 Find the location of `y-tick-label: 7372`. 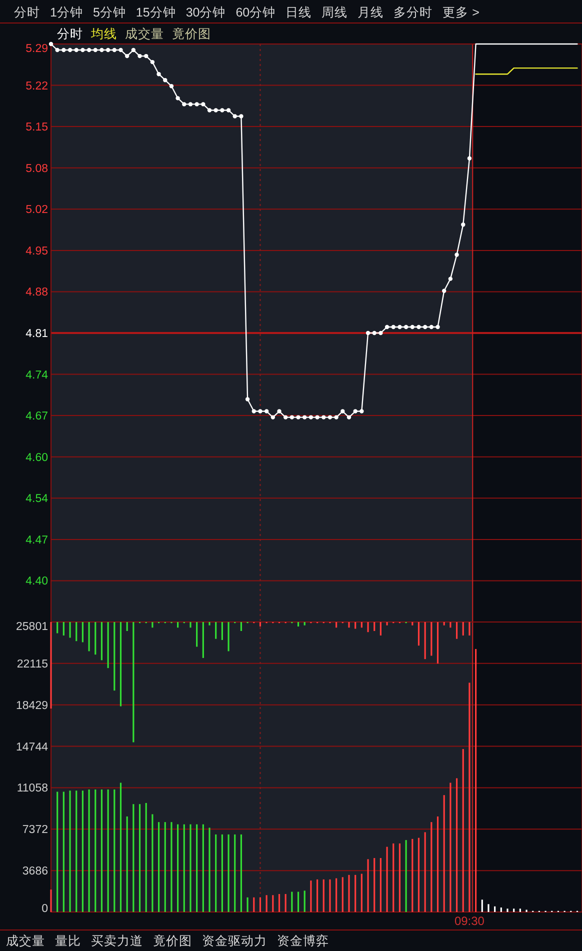

y-tick-label: 7372 is located at coordinates (35, 830).